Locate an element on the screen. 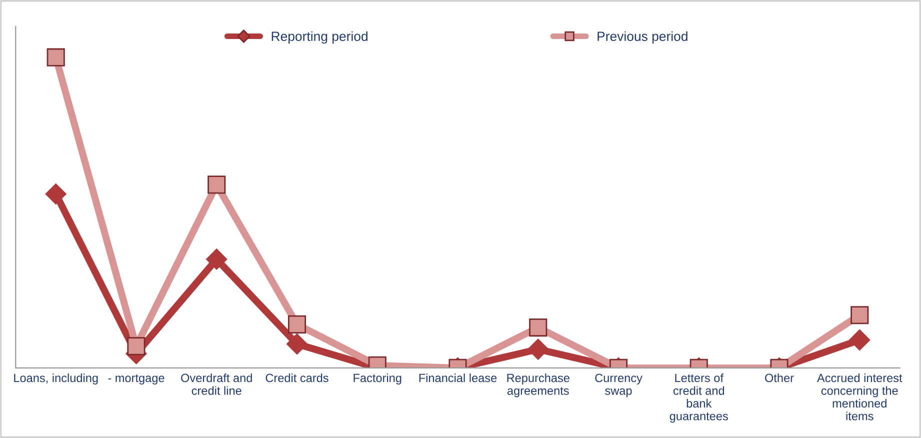  x-tick-label: Currency swap is located at coordinates (618, 386).